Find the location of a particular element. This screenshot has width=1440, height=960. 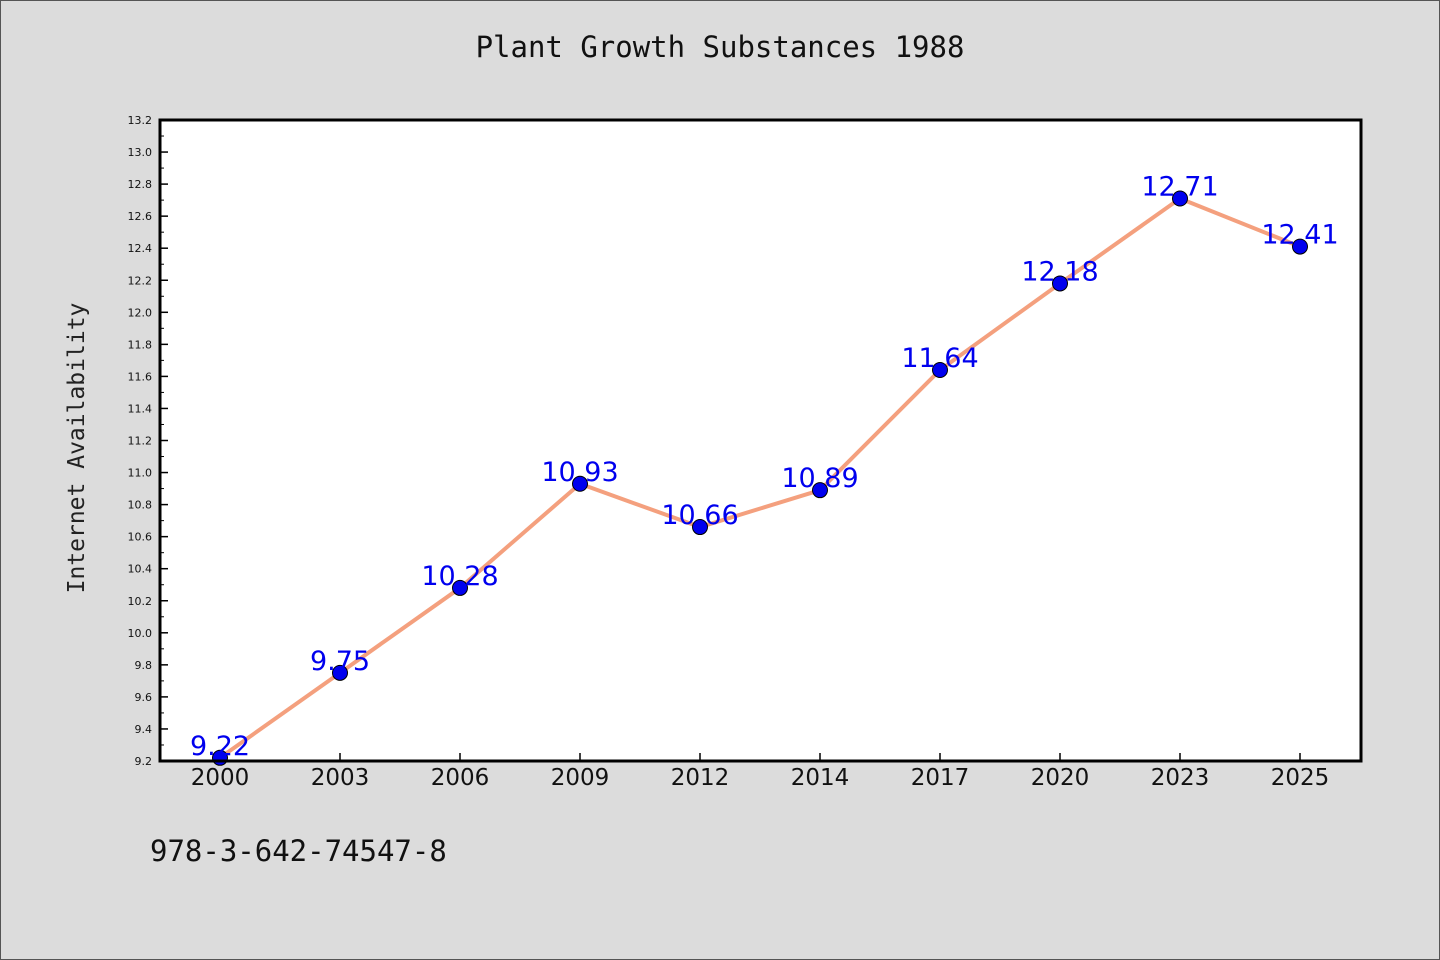

y-tick-label: 10.4 is located at coordinates (140, 569).